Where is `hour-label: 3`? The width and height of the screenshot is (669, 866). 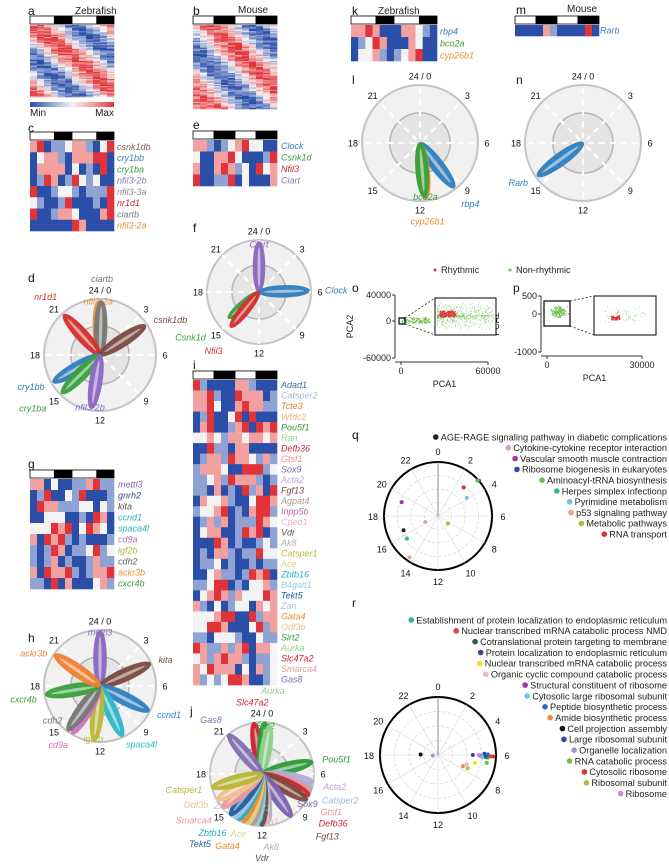 hour-label: 3 is located at coordinates (630, 96).